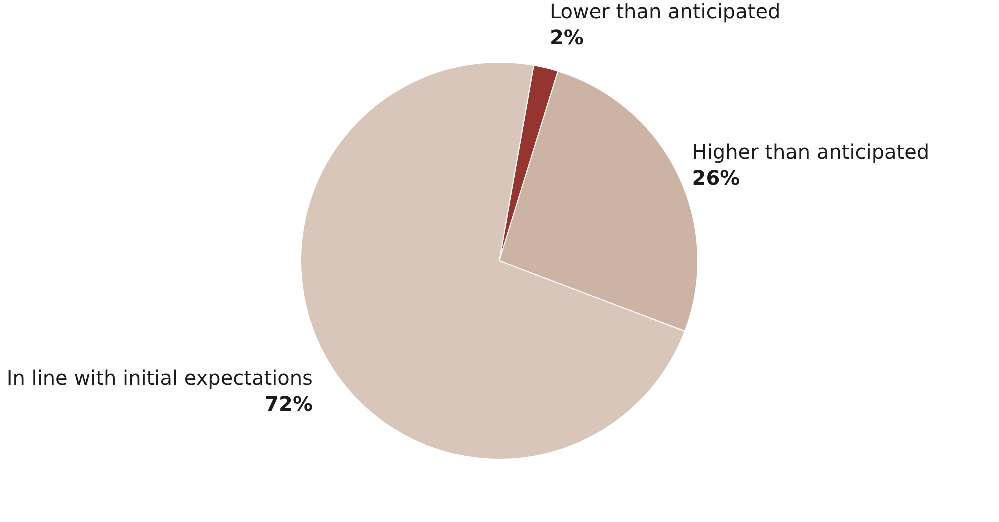 This screenshot has width=999, height=522. I want to click on data-label: 26%, so click(716, 178).